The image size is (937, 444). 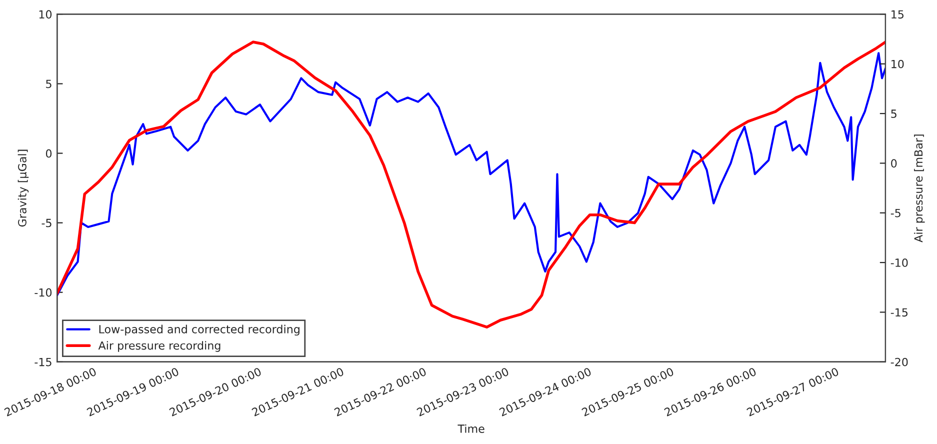 I want to click on y2-tick-label: 10, so click(x=898, y=64).